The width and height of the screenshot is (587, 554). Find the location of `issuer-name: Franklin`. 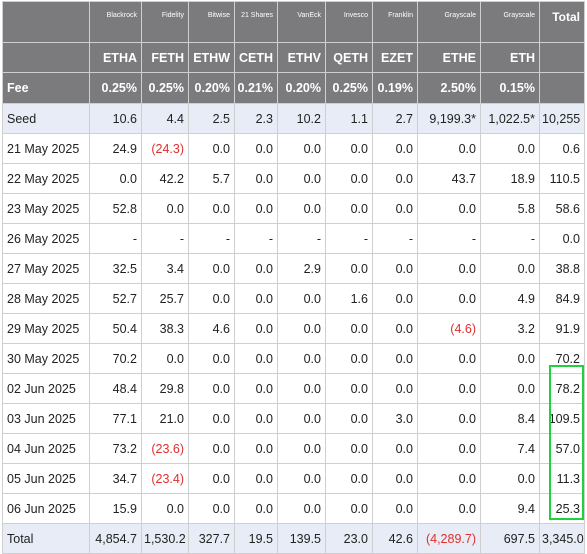

issuer-name: Franklin is located at coordinates (395, 22).